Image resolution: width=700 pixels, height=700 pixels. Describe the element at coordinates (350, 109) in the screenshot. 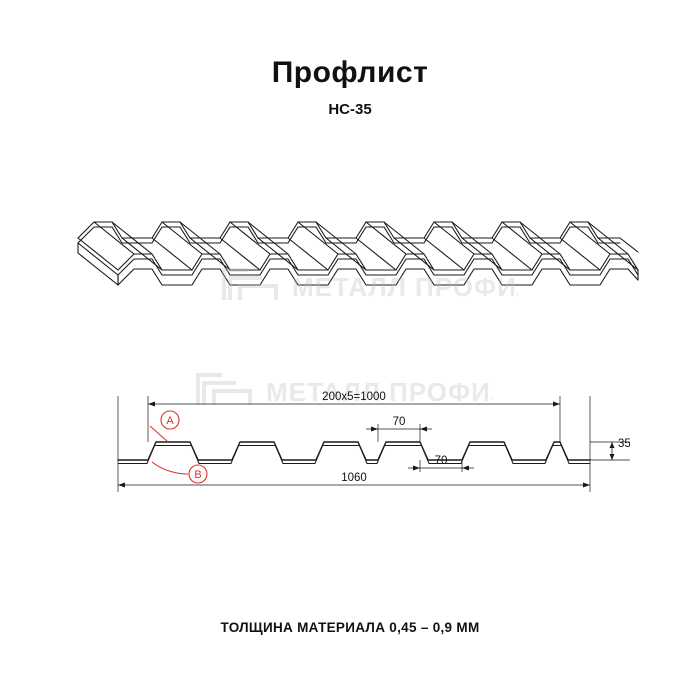

I see `product-code: НС-35` at that location.